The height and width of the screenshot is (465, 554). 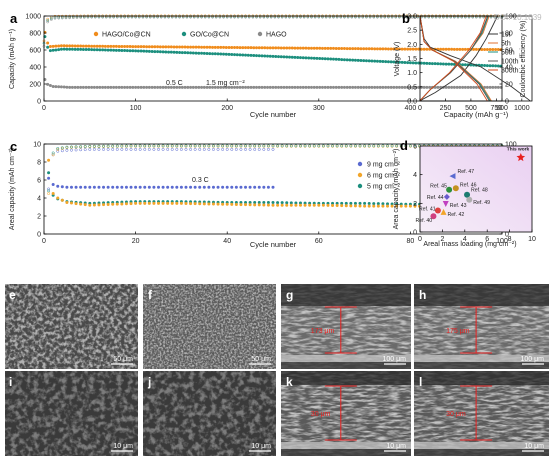 I want to click on sem-vacuum, so click(x=346, y=295).